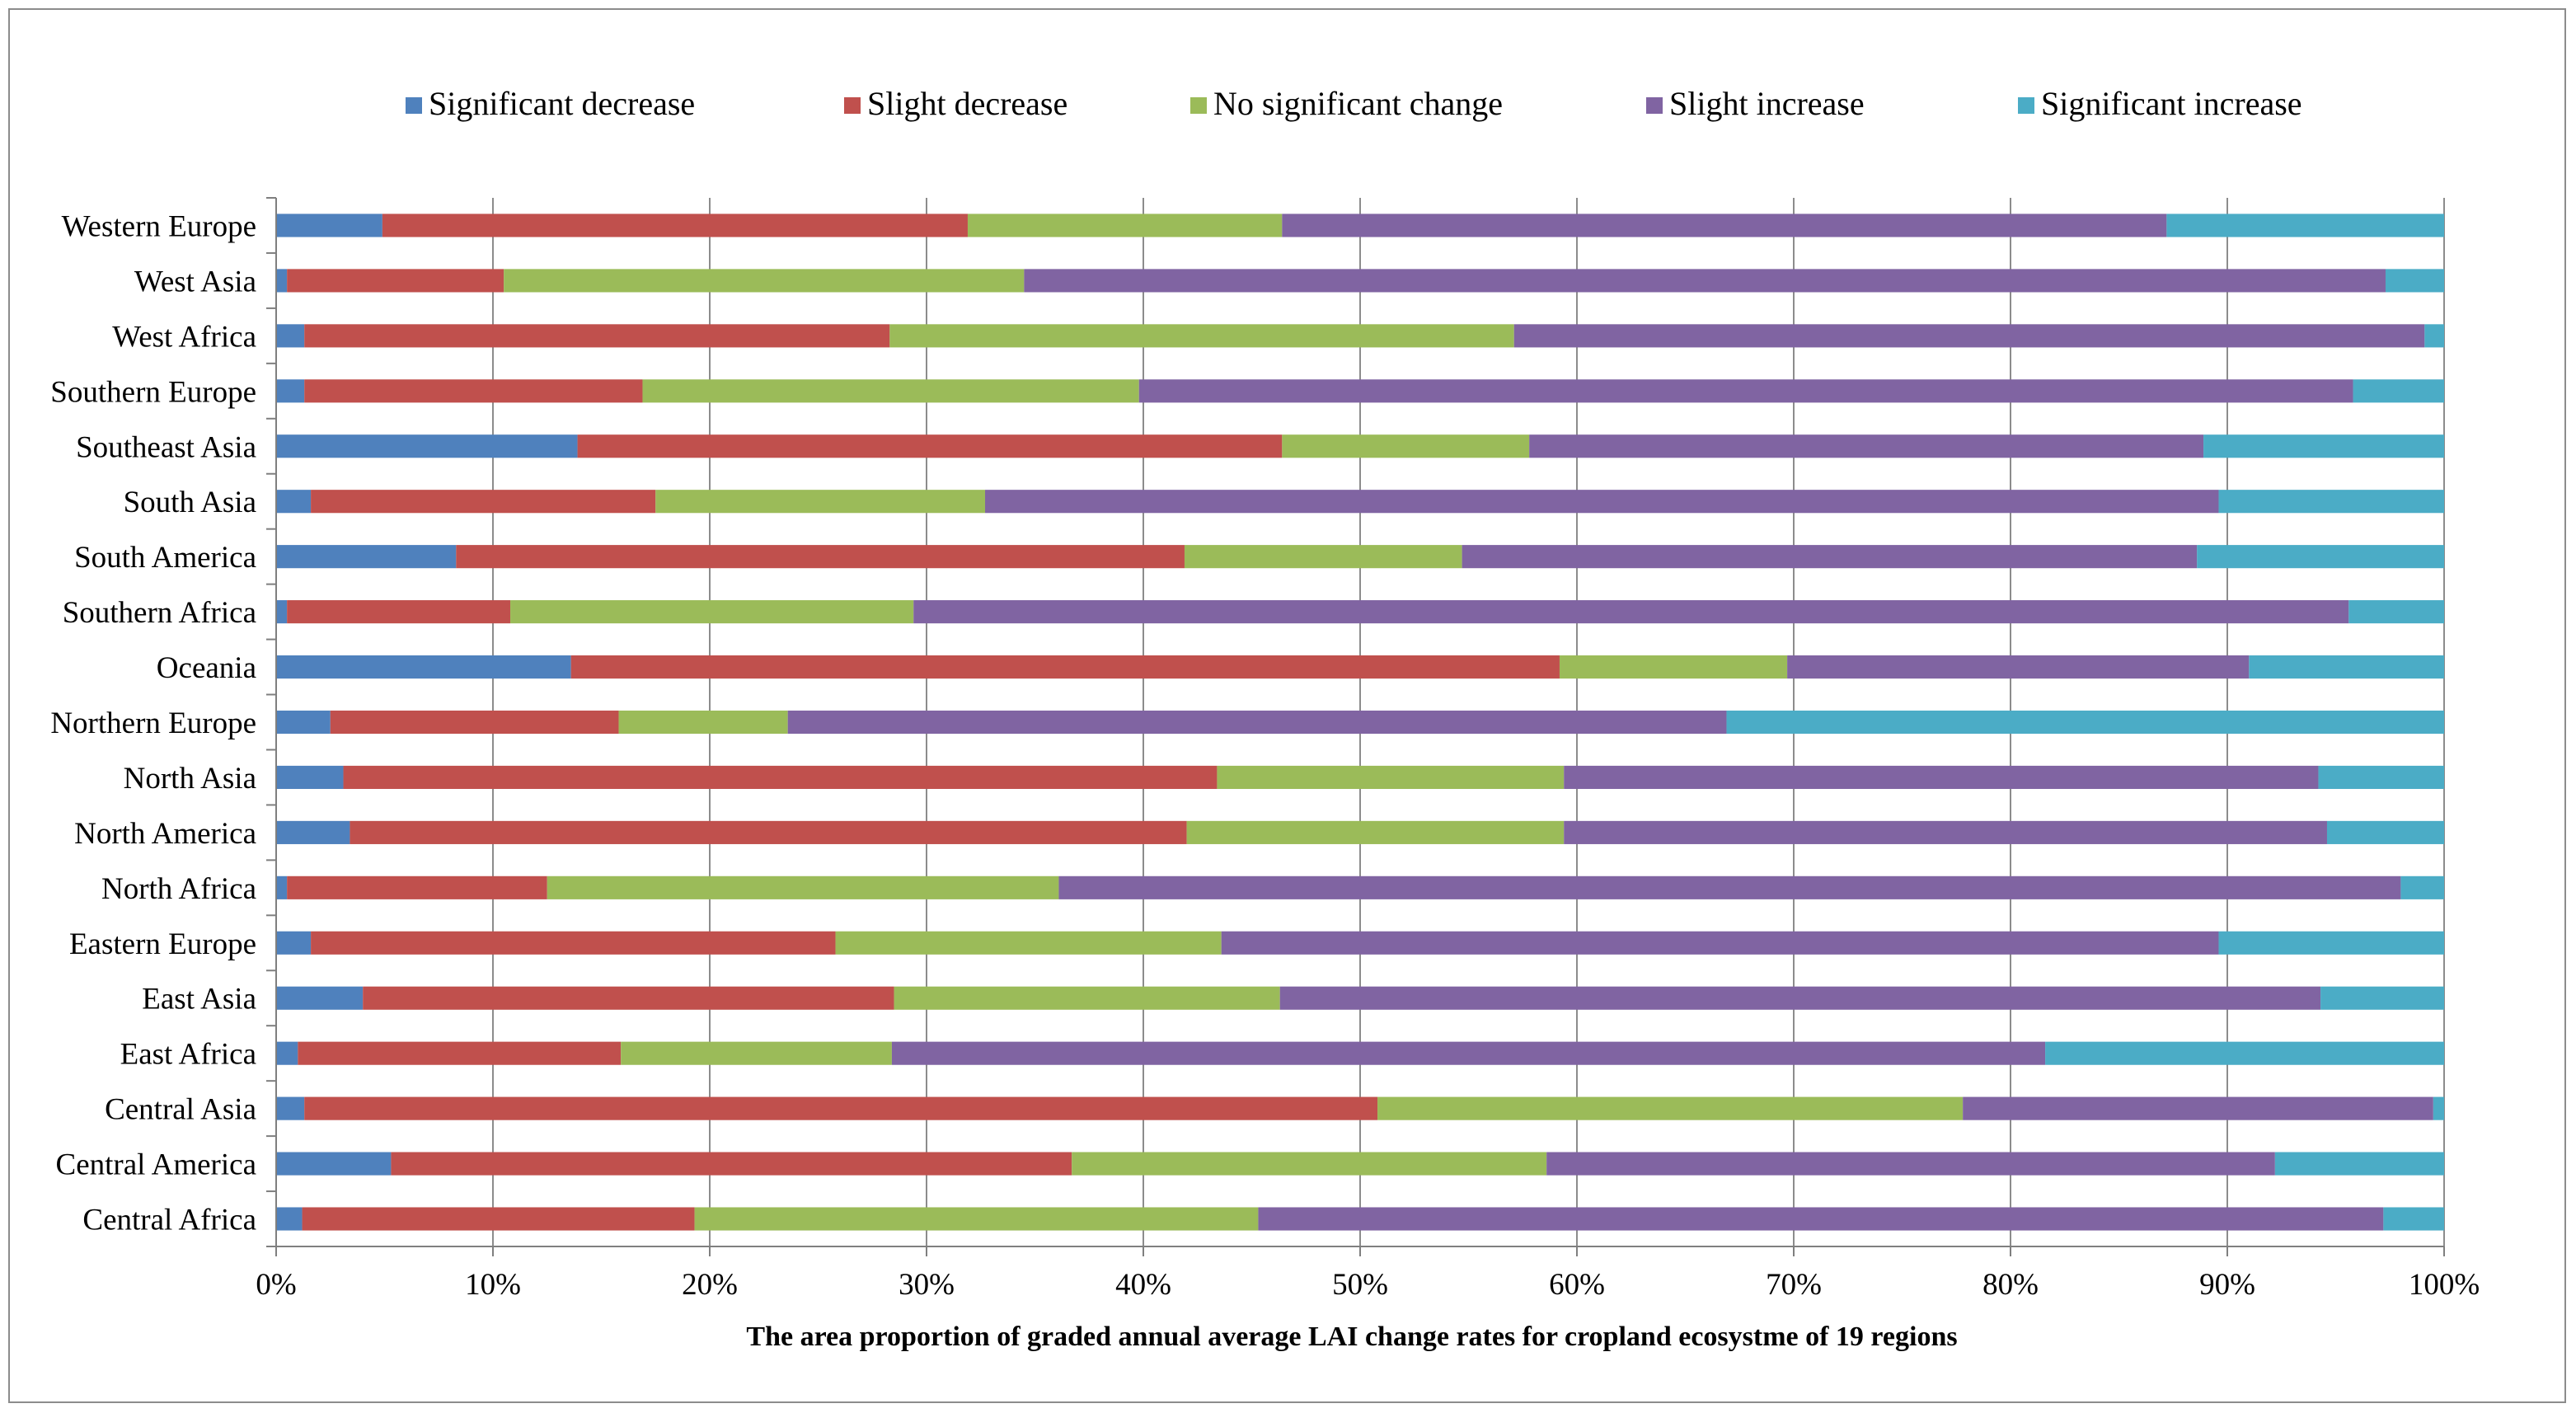 The width and height of the screenshot is (2576, 1413). I want to click on category-label: Eastern Europe, so click(163, 944).